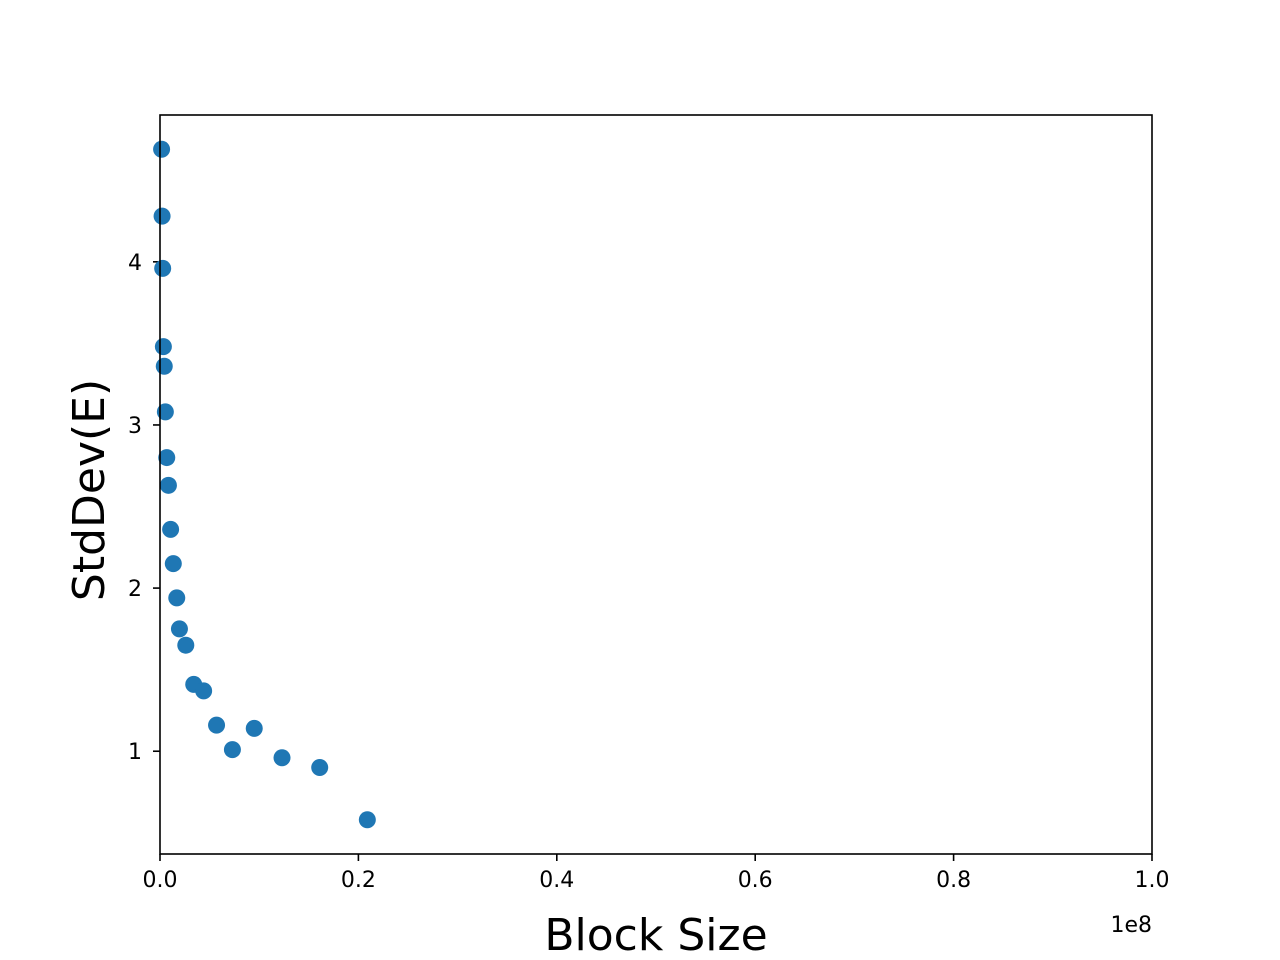 This screenshot has height=960, width=1280. I want to click on y-tick-label: 1, so click(135, 752).